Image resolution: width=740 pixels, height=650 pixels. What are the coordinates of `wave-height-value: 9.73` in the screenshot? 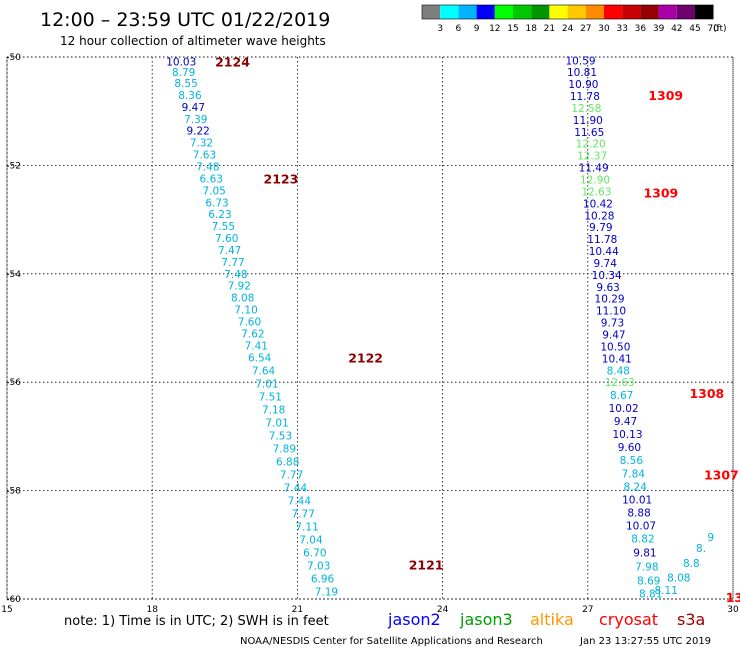 It's located at (612, 324).